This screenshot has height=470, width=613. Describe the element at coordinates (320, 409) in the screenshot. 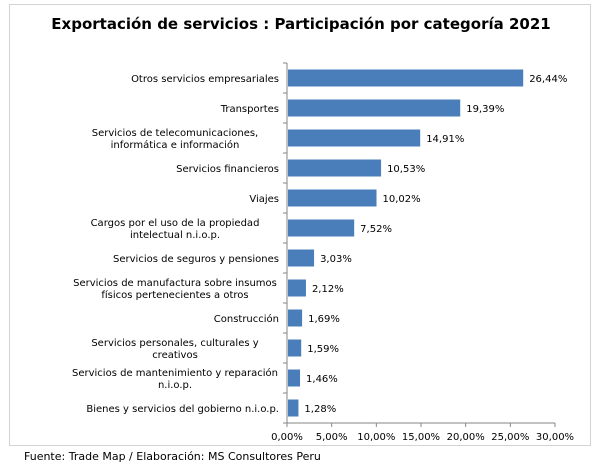

I see `value-label: 1,28%` at that location.